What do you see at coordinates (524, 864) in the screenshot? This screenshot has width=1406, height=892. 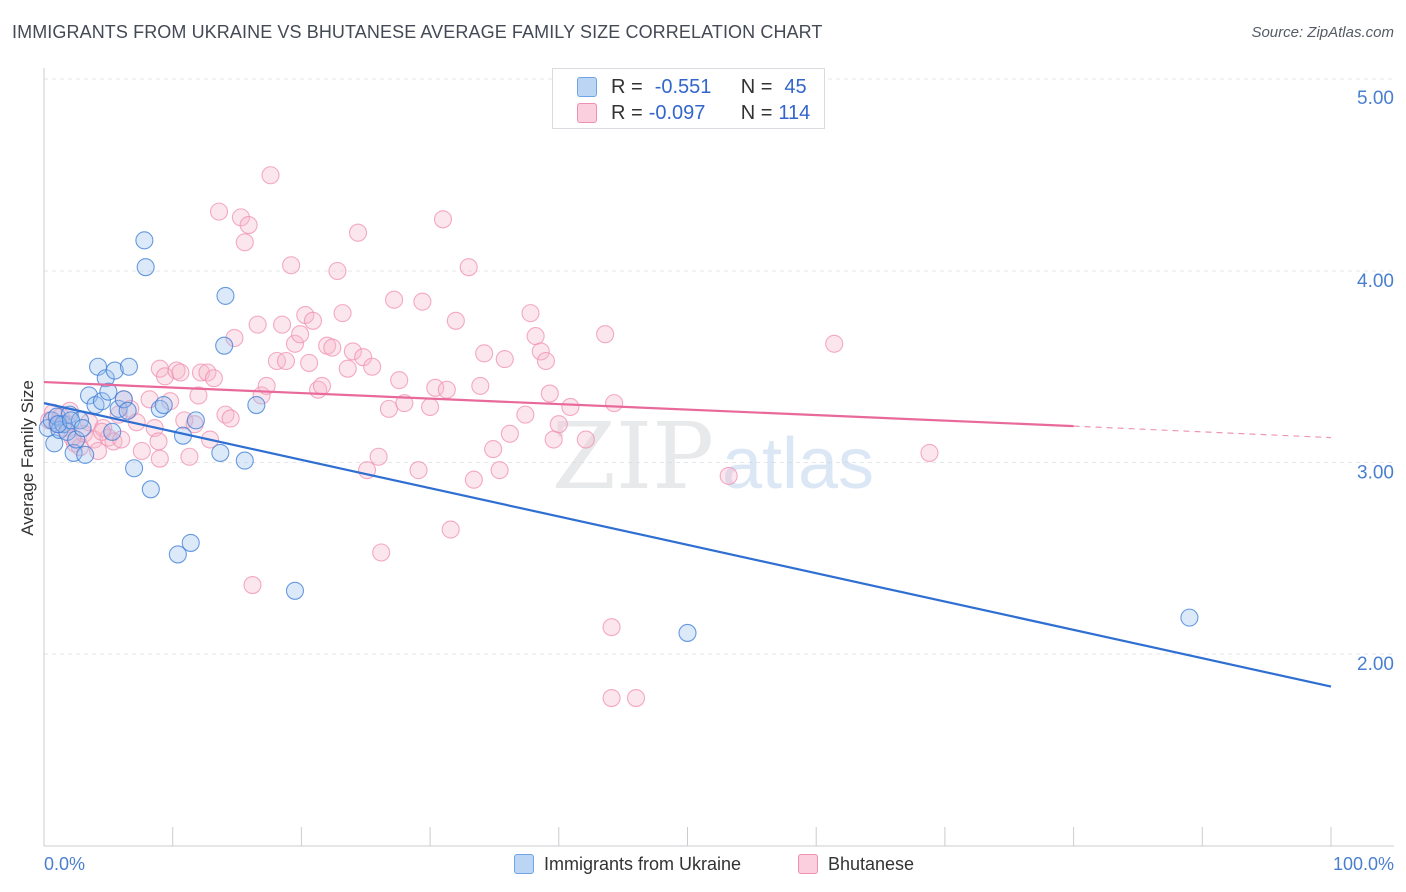 I see `bottom-legend-swatch-ukraine` at bounding box center [524, 864].